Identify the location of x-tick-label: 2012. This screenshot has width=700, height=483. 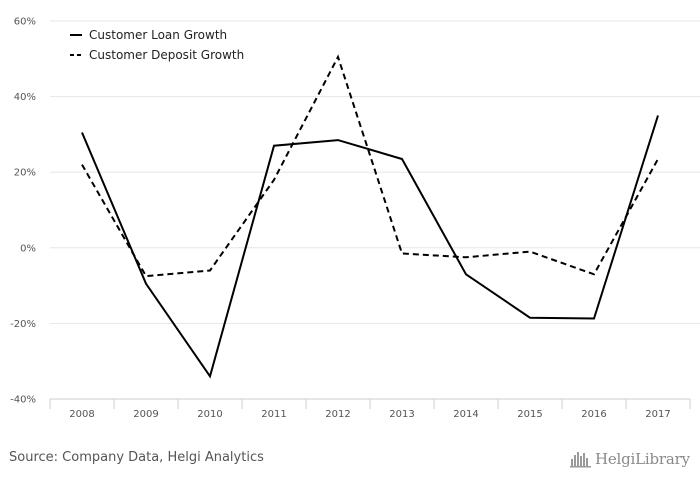
(337, 414).